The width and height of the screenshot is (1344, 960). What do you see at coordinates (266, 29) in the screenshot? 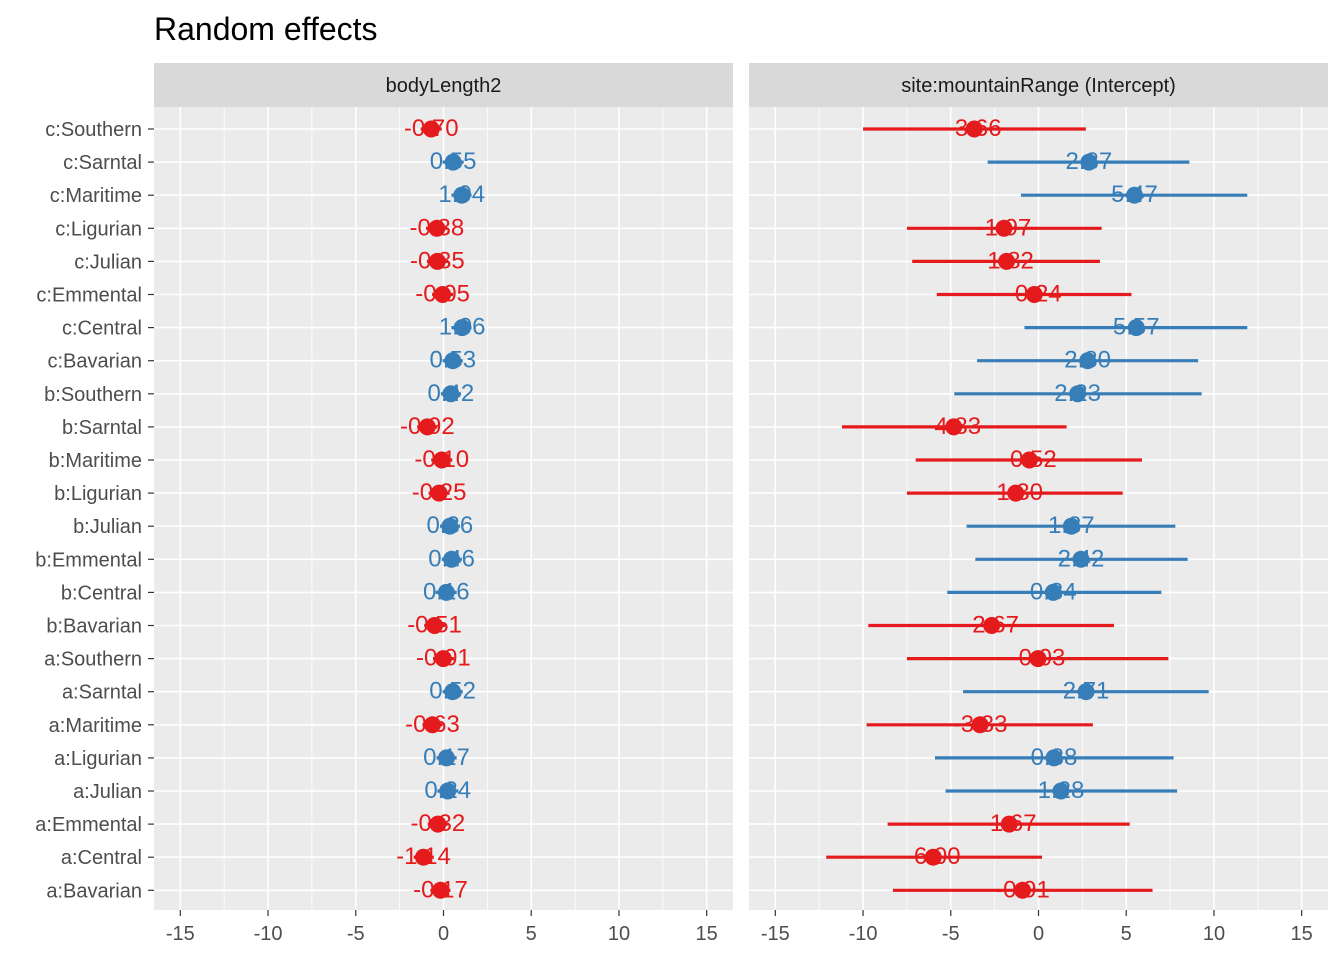
I see `chart-title: Random effects` at bounding box center [266, 29].